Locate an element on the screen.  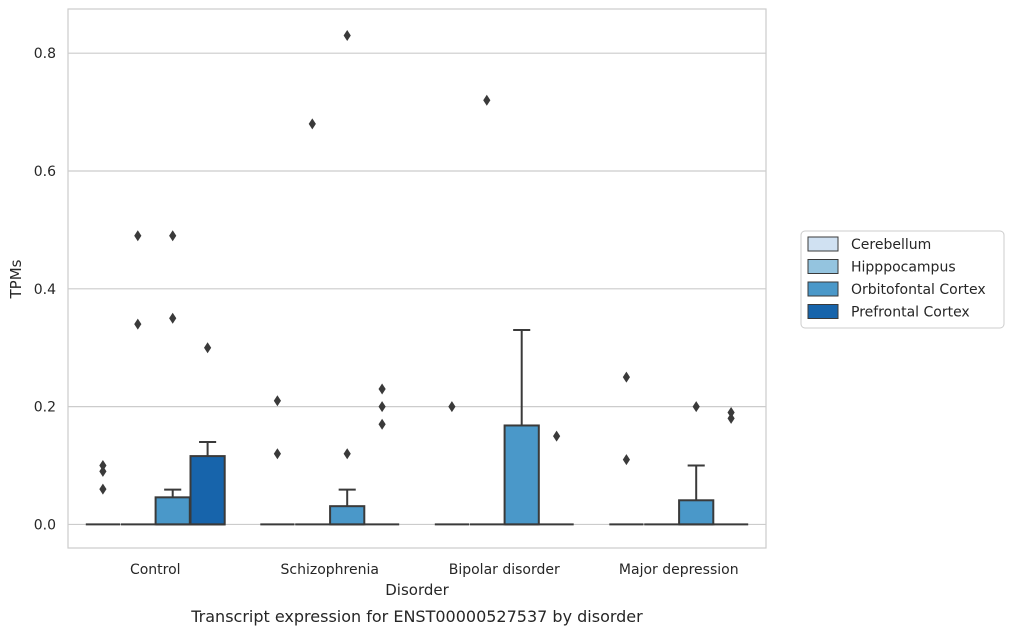
x-tick-label: Major depression is located at coordinates (679, 570).